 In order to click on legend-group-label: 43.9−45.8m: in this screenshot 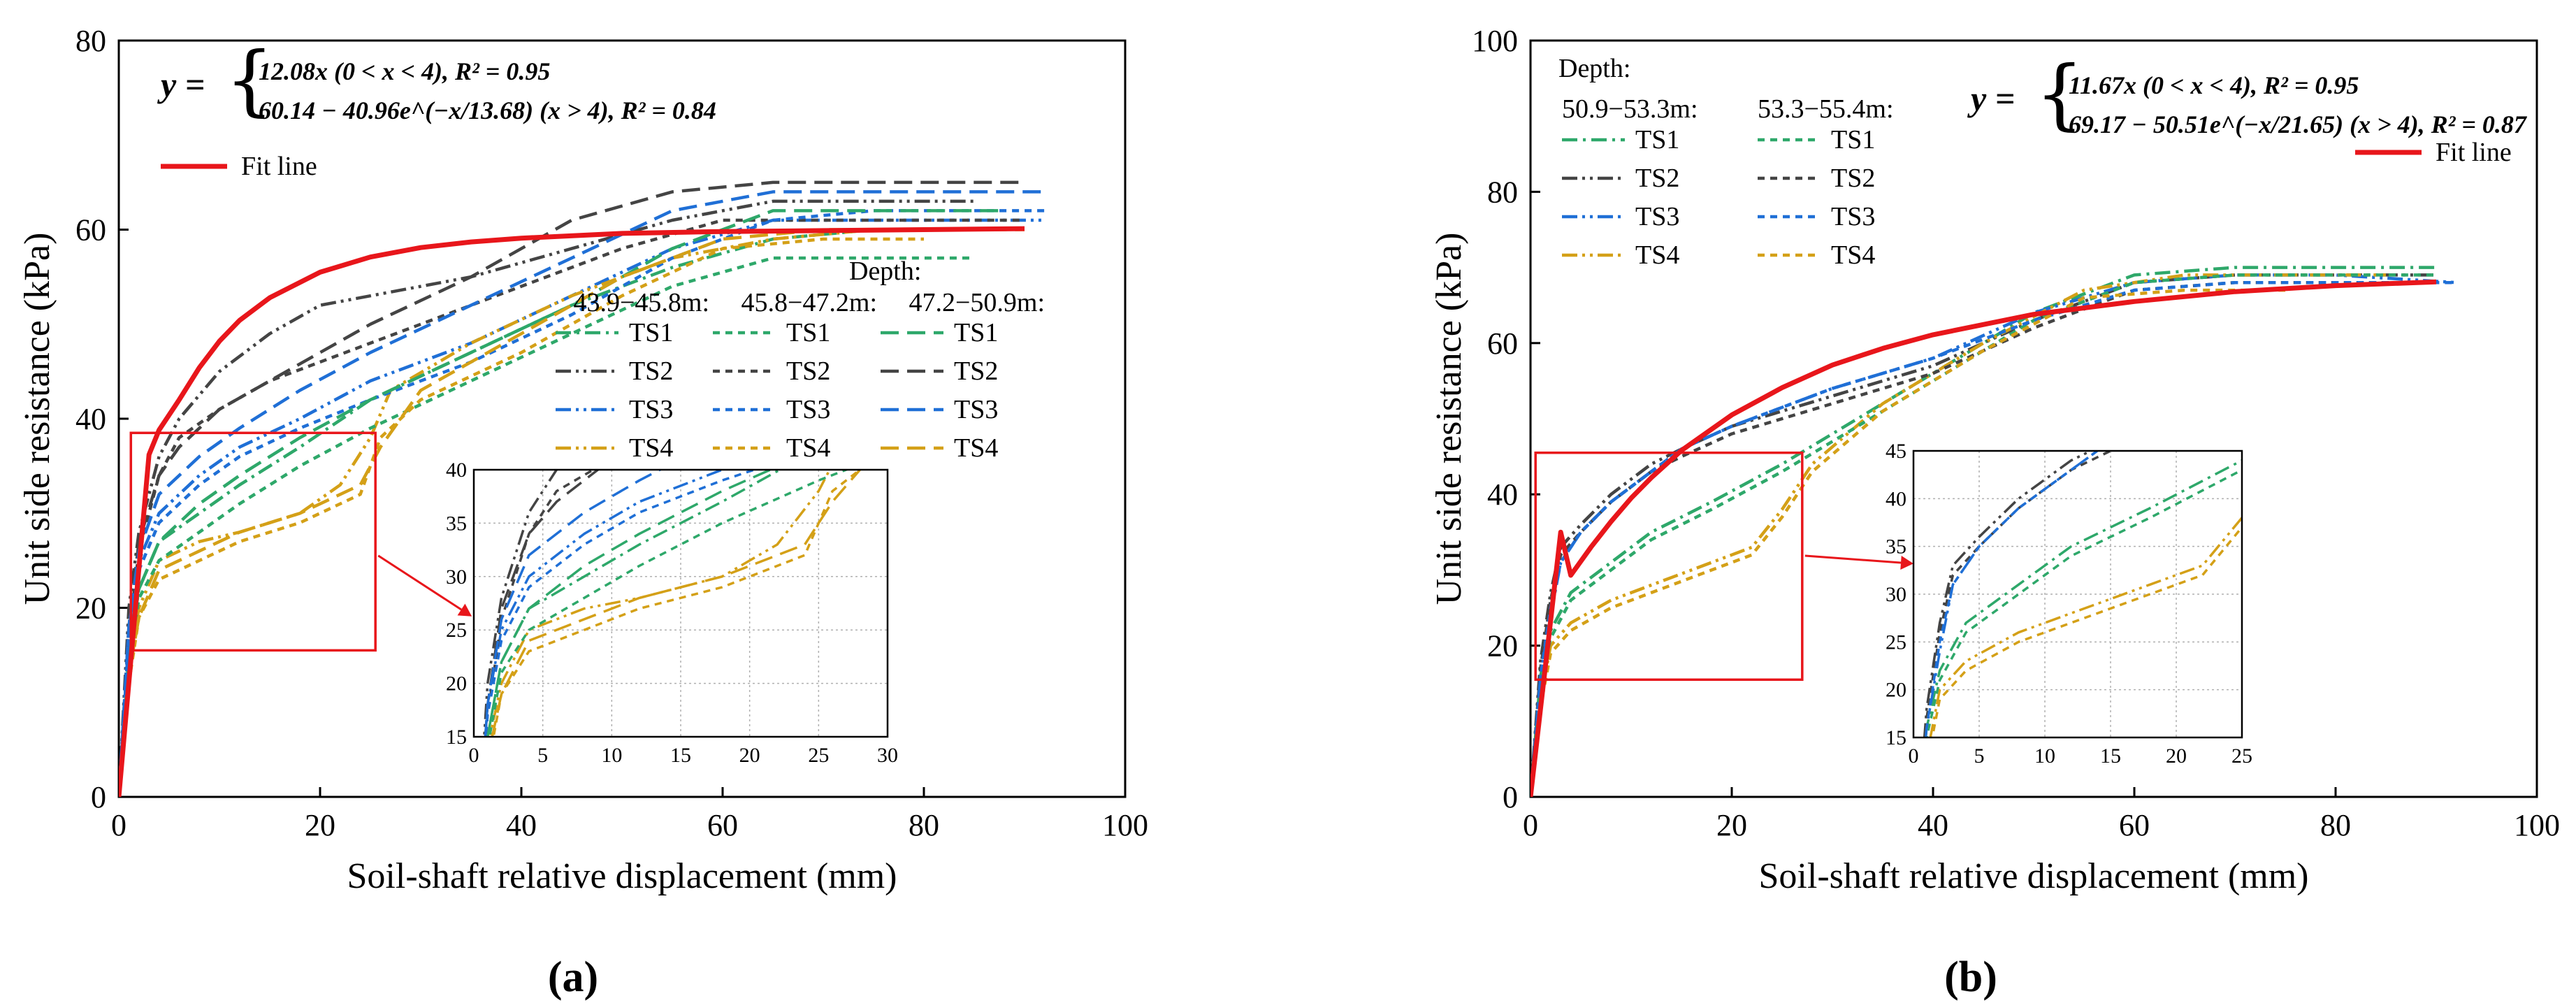, I will do `click(641, 302)`.